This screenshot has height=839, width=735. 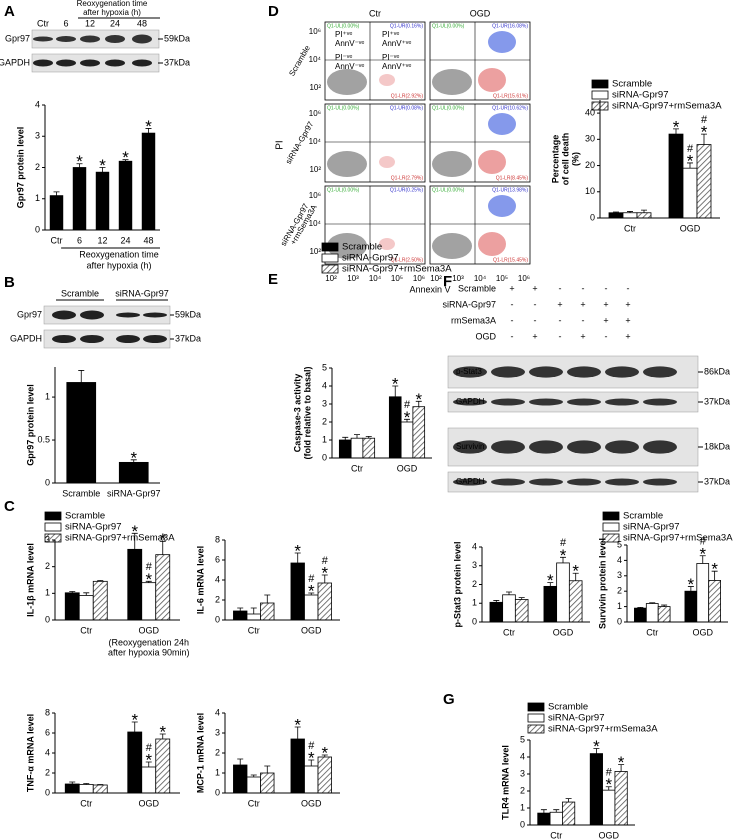 I want to click on x-tick-label: 10⁶, so click(x=419, y=278).